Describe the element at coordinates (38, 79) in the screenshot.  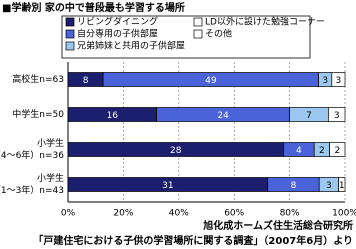
I see `y-tick-label: 高校生n=63` at that location.